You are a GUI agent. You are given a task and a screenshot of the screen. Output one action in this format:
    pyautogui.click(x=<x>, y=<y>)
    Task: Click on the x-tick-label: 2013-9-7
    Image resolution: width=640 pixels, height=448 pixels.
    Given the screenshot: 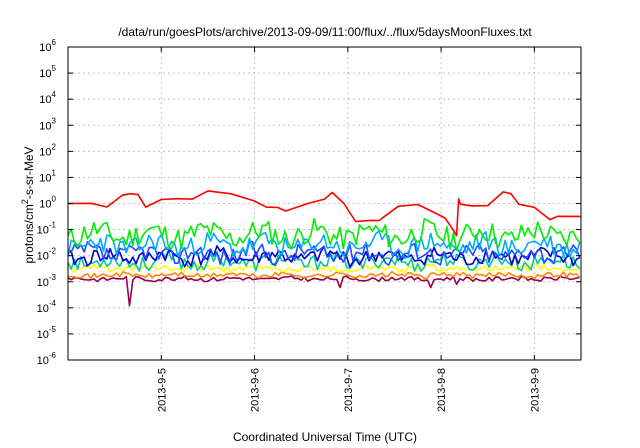 What is the action you would take?
    pyautogui.click(x=349, y=390)
    